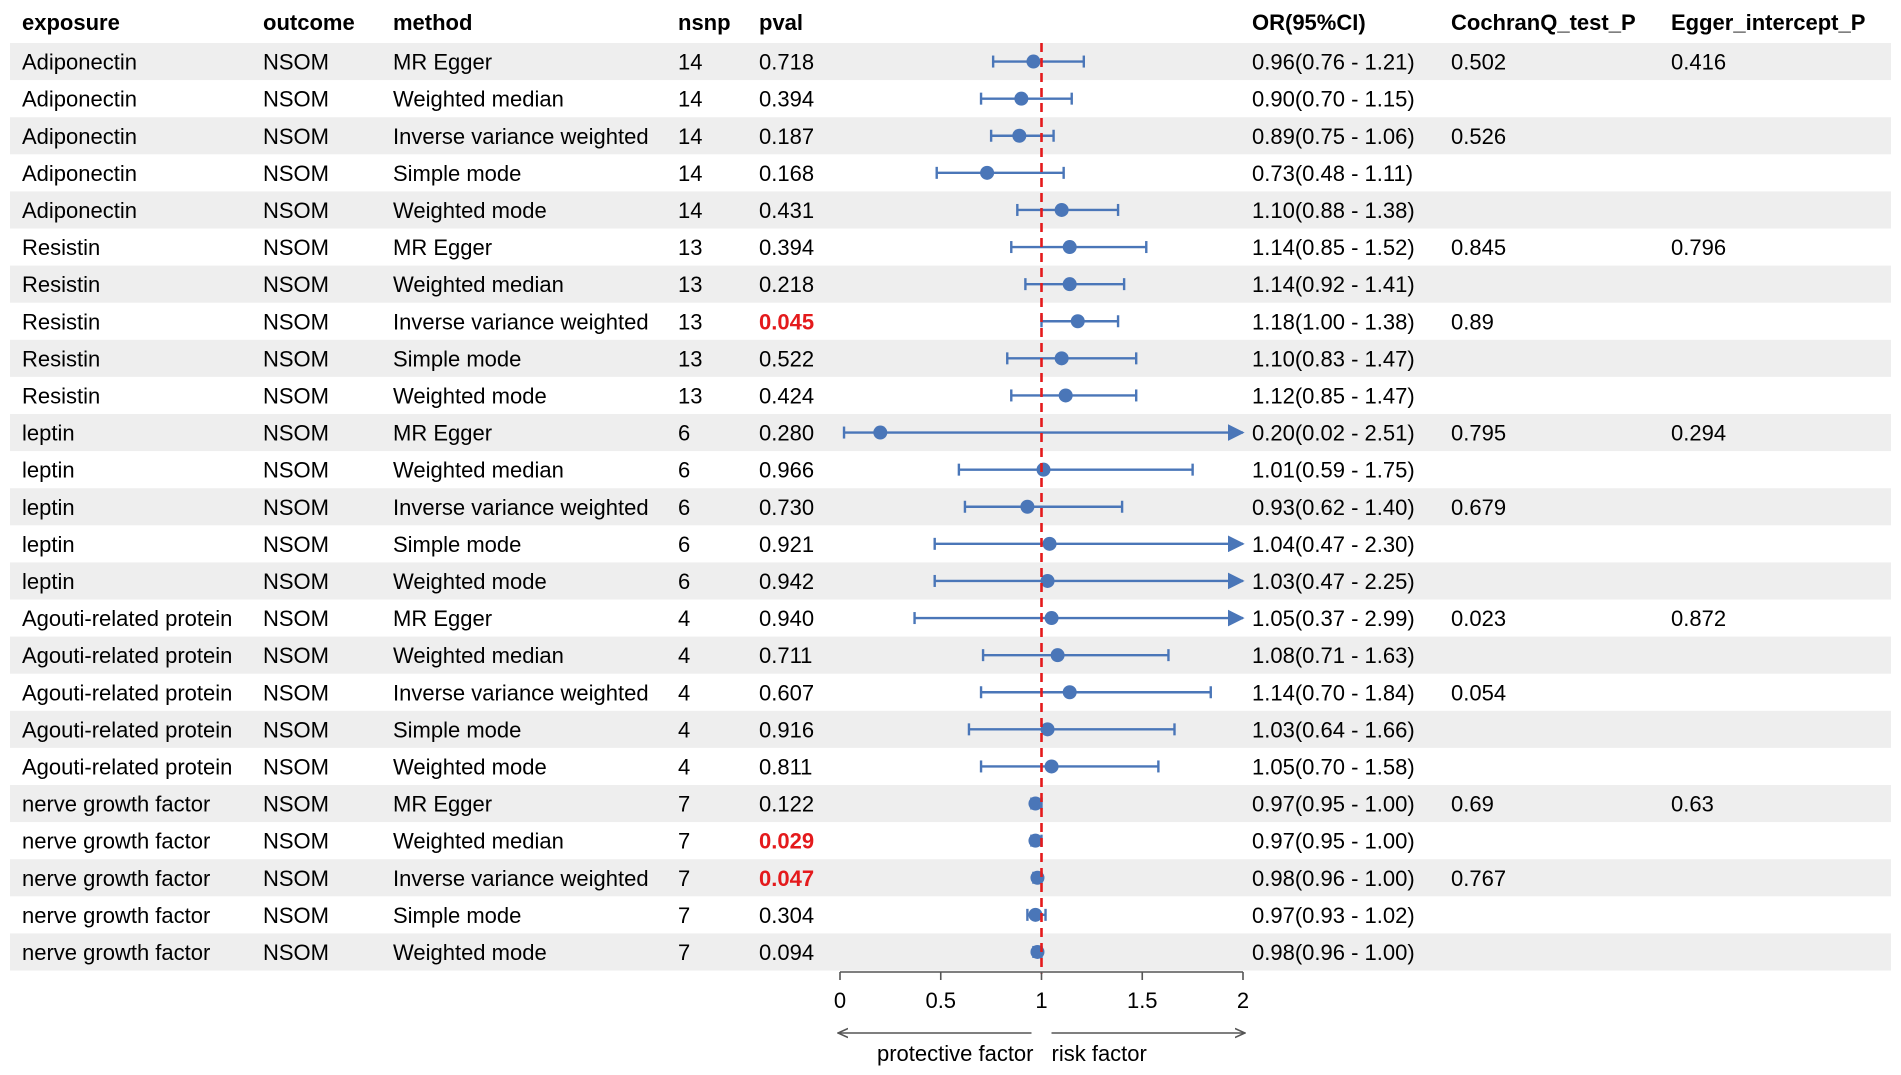 Image resolution: width=1901 pixels, height=1075 pixels. I want to click on header-exposure: exposure, so click(71, 22).